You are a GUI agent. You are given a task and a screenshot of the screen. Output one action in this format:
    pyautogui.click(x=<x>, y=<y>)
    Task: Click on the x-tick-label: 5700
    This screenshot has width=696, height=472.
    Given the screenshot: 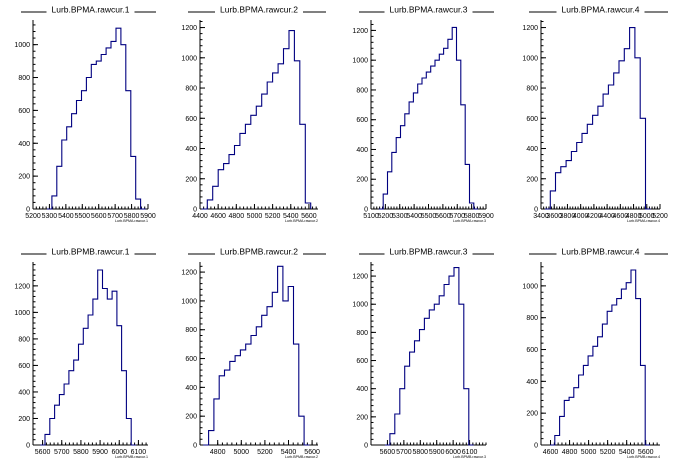 What is the action you would take?
    pyautogui.click(x=457, y=216)
    